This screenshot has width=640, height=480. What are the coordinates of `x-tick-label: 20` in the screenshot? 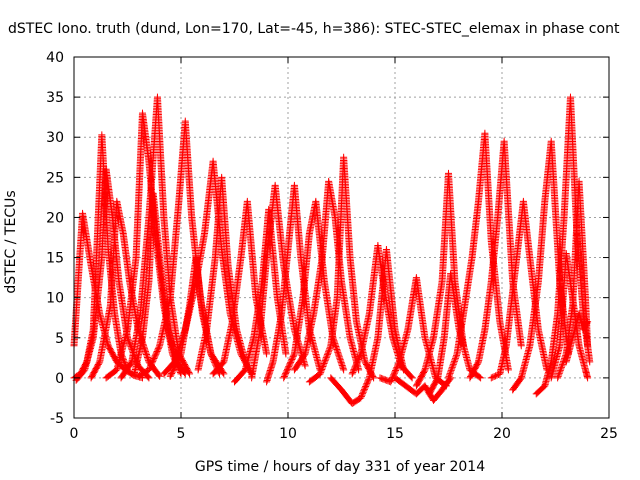 It's located at (502, 434).